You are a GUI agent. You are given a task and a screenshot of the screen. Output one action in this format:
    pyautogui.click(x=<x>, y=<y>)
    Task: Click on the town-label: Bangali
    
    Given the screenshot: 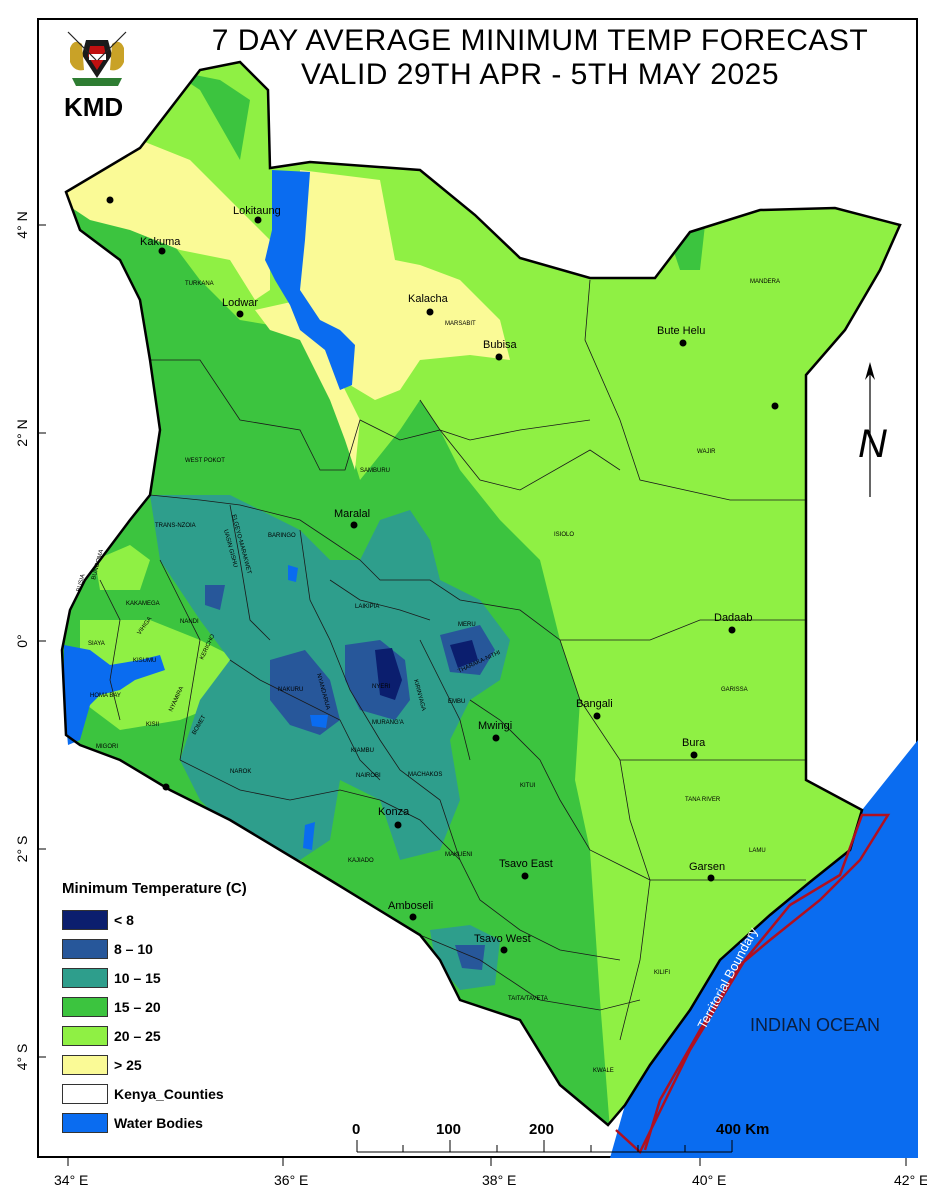 What is the action you would take?
    pyautogui.click(x=594, y=704)
    